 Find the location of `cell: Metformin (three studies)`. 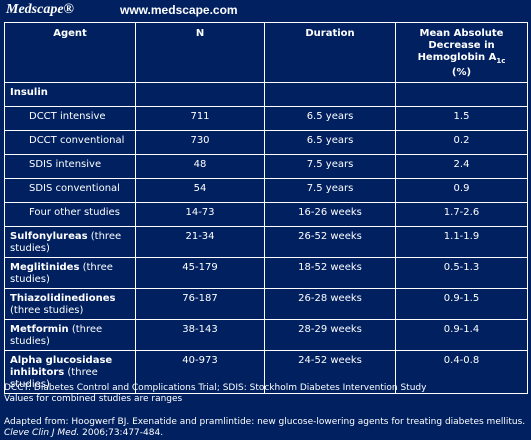

cell: Metformin (three studies) is located at coordinates (70, 335).